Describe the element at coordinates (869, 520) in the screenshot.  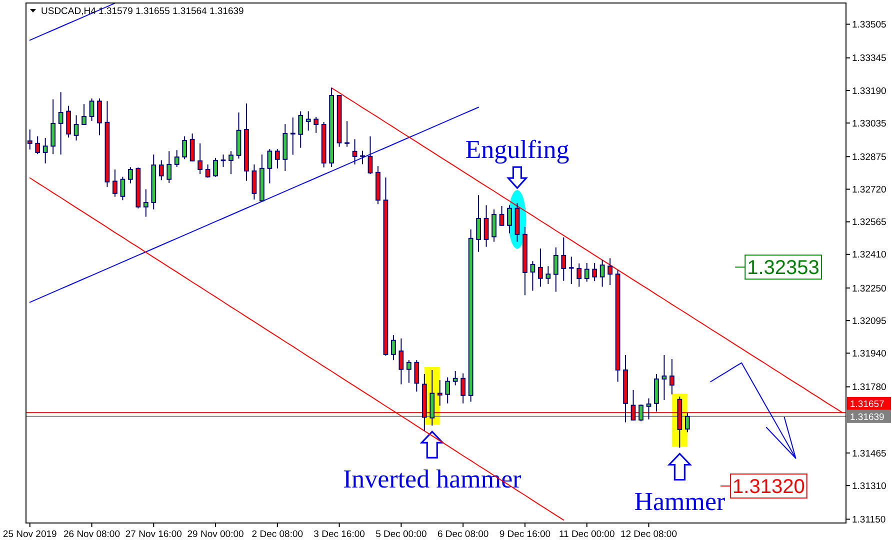
I see `y-tick-label: 1.31150` at that location.